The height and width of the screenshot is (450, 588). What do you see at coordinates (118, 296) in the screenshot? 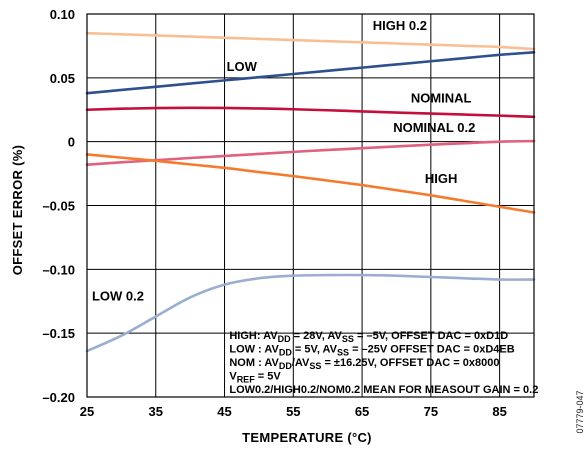
I see `series-label-low-0-2: LOW 0.2` at bounding box center [118, 296].